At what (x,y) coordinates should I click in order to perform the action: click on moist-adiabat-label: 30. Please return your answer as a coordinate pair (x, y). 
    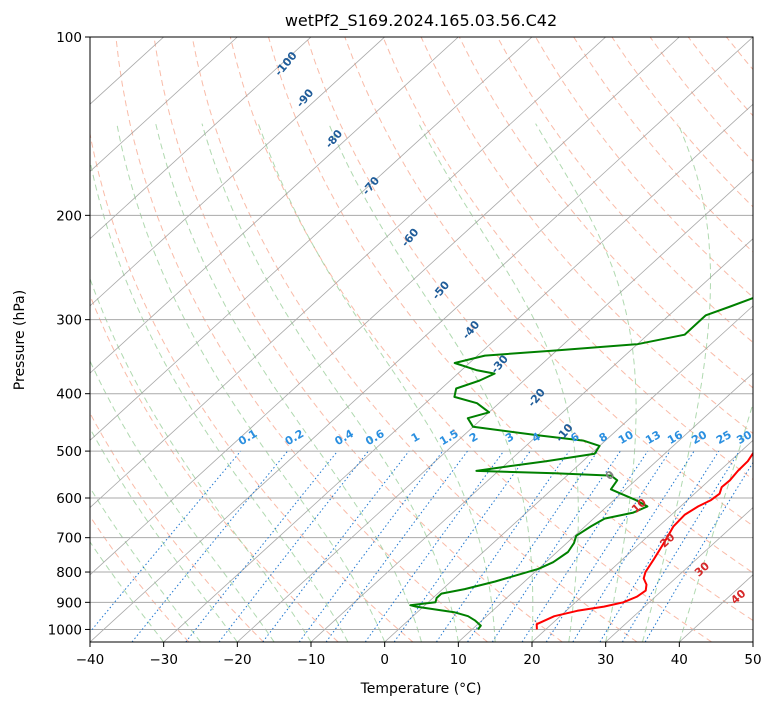
    Looking at the image, I should click on (702, 569).